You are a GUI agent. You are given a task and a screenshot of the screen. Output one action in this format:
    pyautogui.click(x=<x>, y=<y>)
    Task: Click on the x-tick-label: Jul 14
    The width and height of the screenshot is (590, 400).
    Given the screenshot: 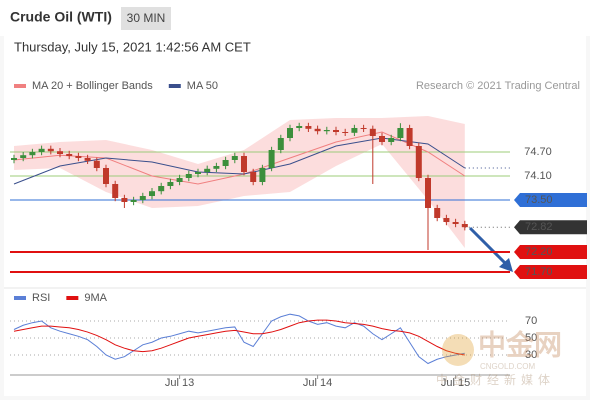 What is the action you would take?
    pyautogui.click(x=317, y=383)
    